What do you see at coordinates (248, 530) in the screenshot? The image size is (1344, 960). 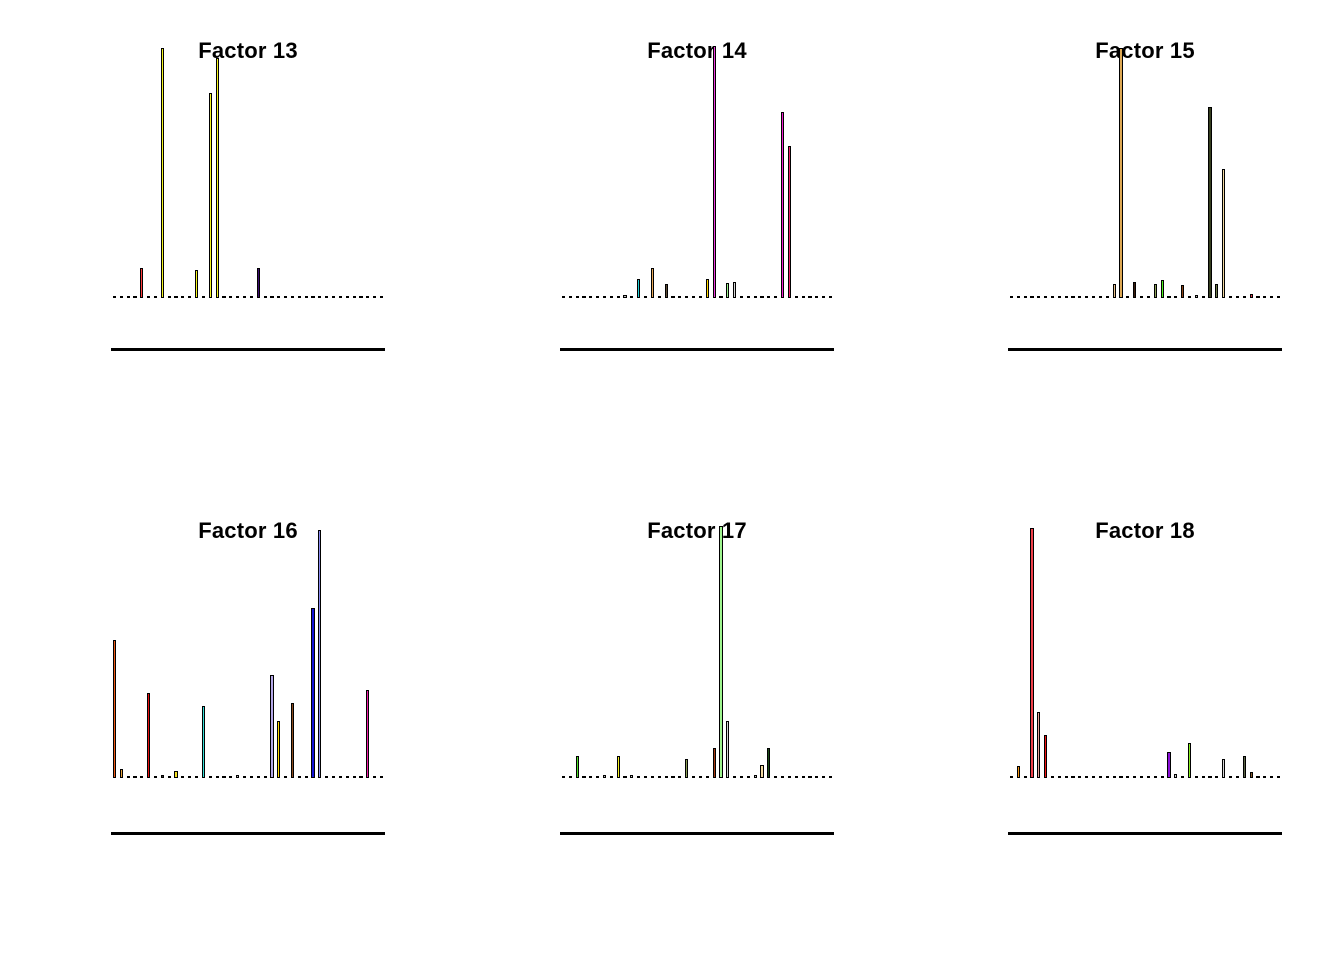 I see `panel-title-factor-16: Factor 16` at bounding box center [248, 530].